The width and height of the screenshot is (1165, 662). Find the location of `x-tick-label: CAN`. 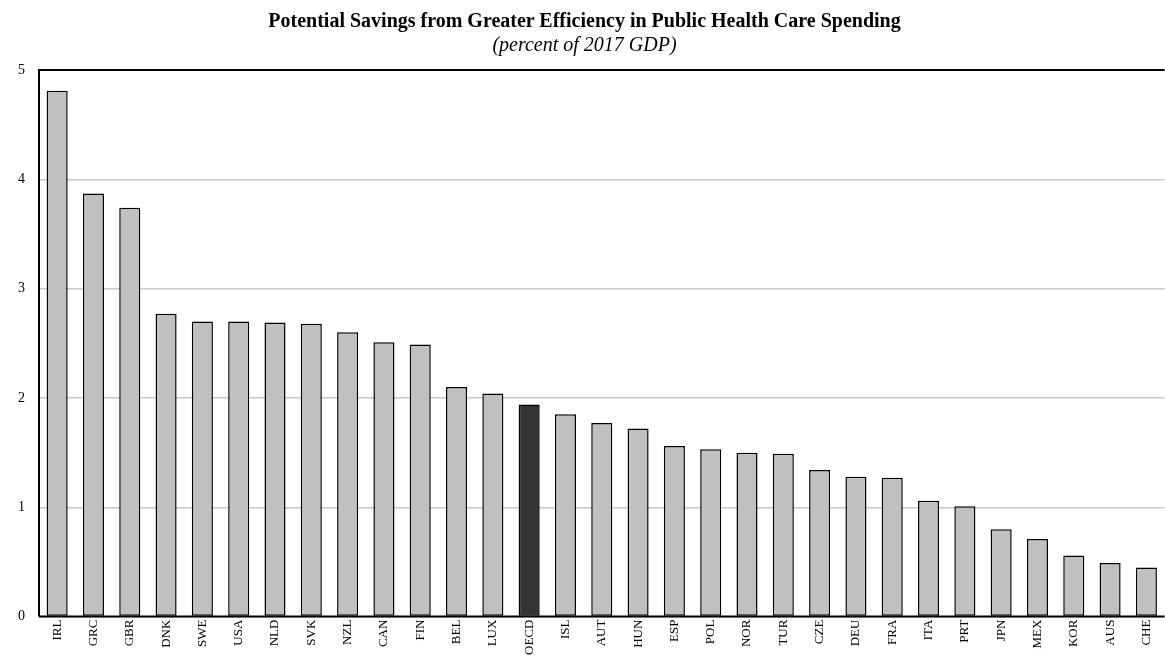

x-tick-label: CAN is located at coordinates (383, 633).